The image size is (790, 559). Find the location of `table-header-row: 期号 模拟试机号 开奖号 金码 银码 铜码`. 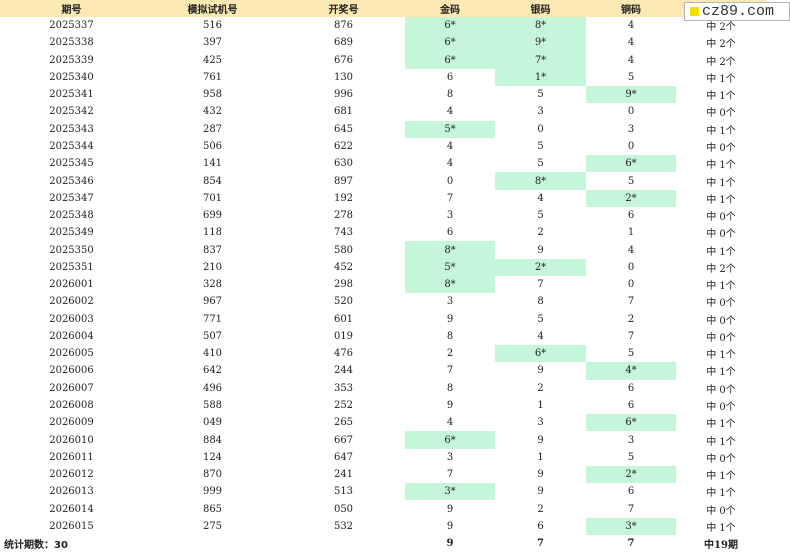

table-header-row: 期号 模拟试机号 开奖号 金码 银码 铜码 is located at coordinates (383, 8).